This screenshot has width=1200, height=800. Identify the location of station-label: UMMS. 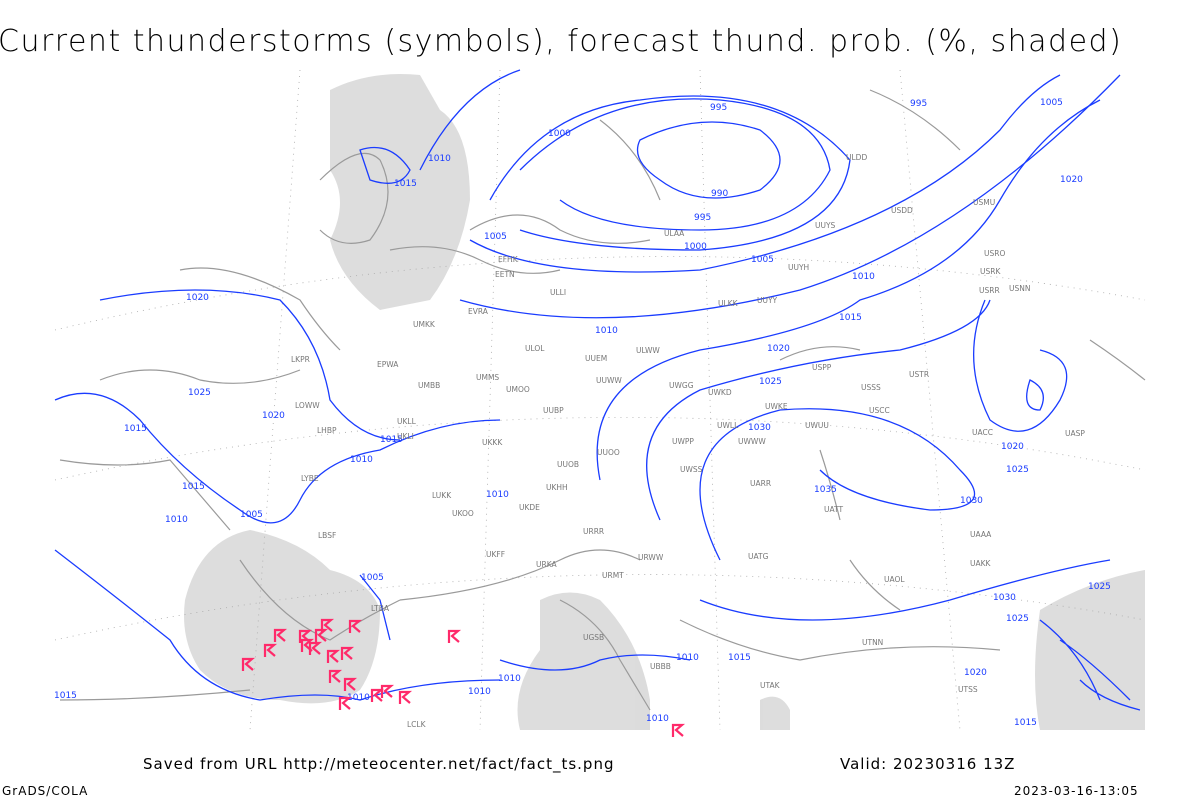
(487, 377).